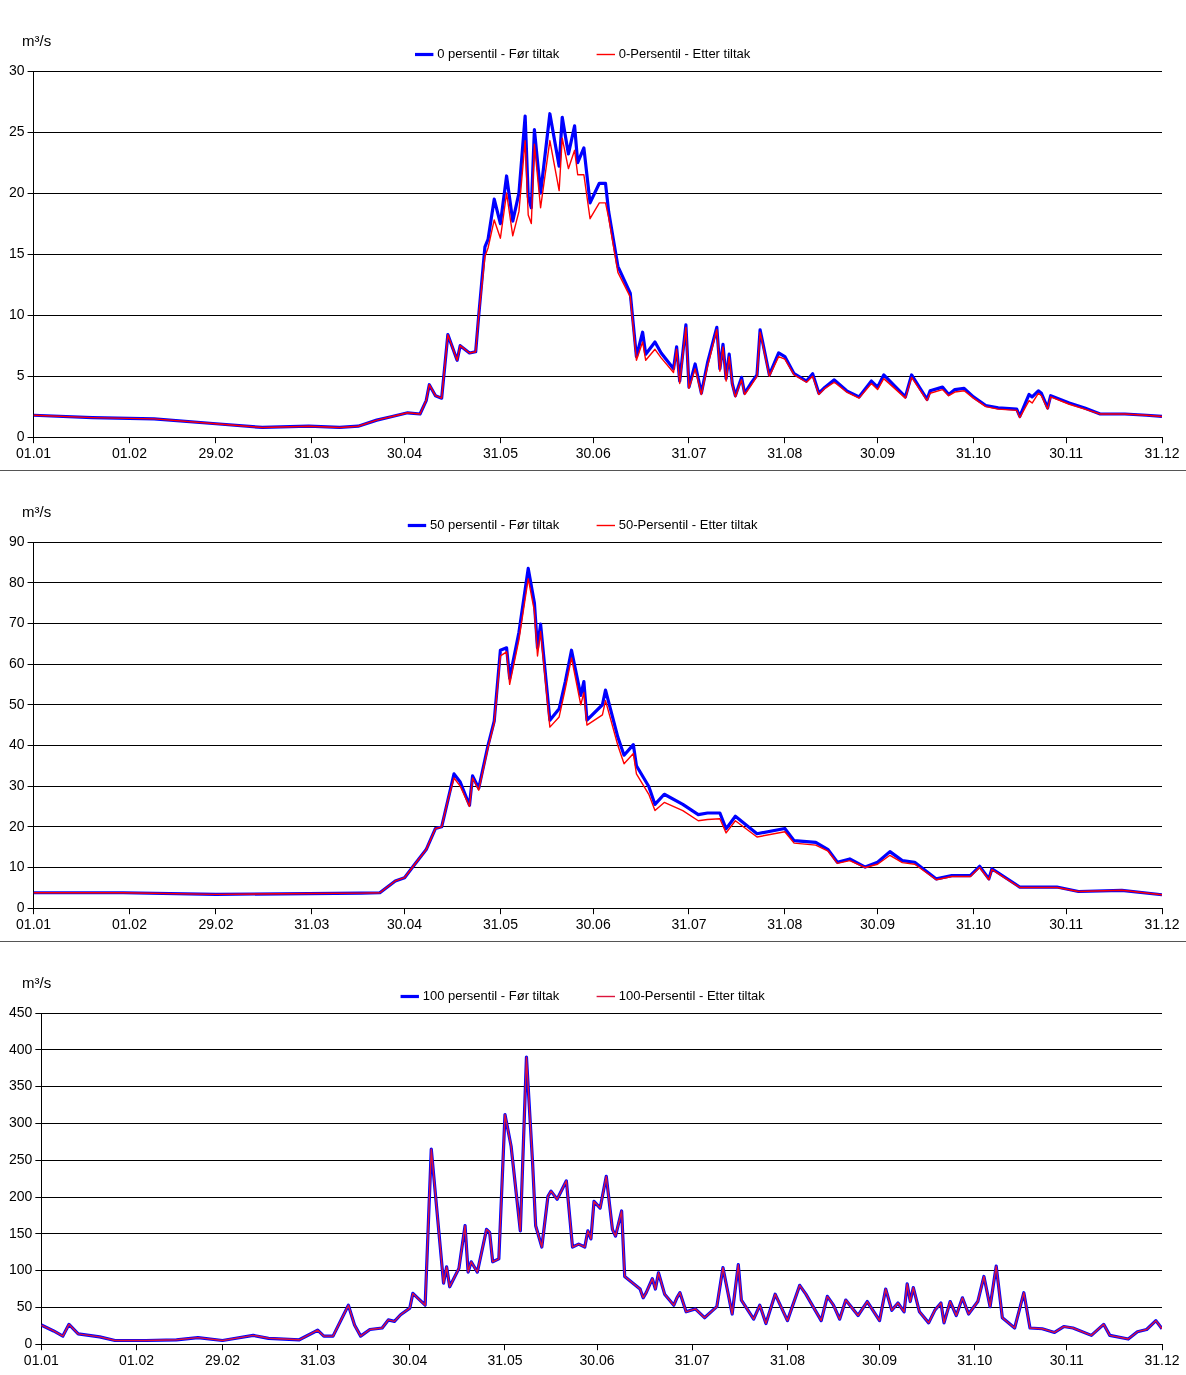  I want to click on y-tick-label: 70, so click(16, 622).